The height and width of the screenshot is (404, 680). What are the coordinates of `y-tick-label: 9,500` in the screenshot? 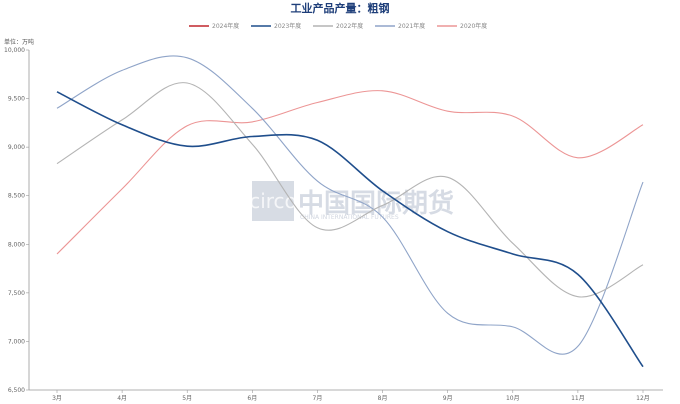 It's located at (16, 99).